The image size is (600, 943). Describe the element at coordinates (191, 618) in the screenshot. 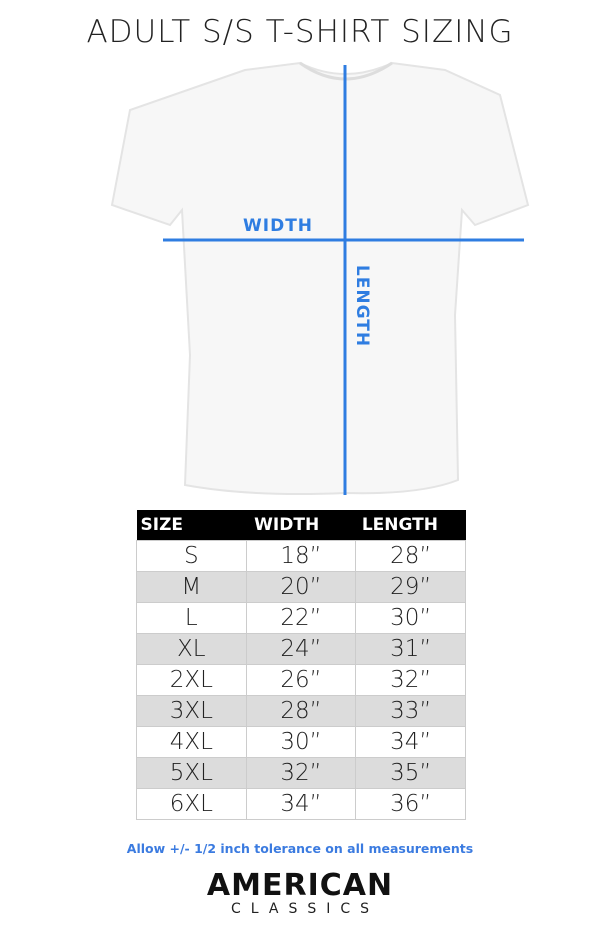

I see `cell-size: L` at that location.